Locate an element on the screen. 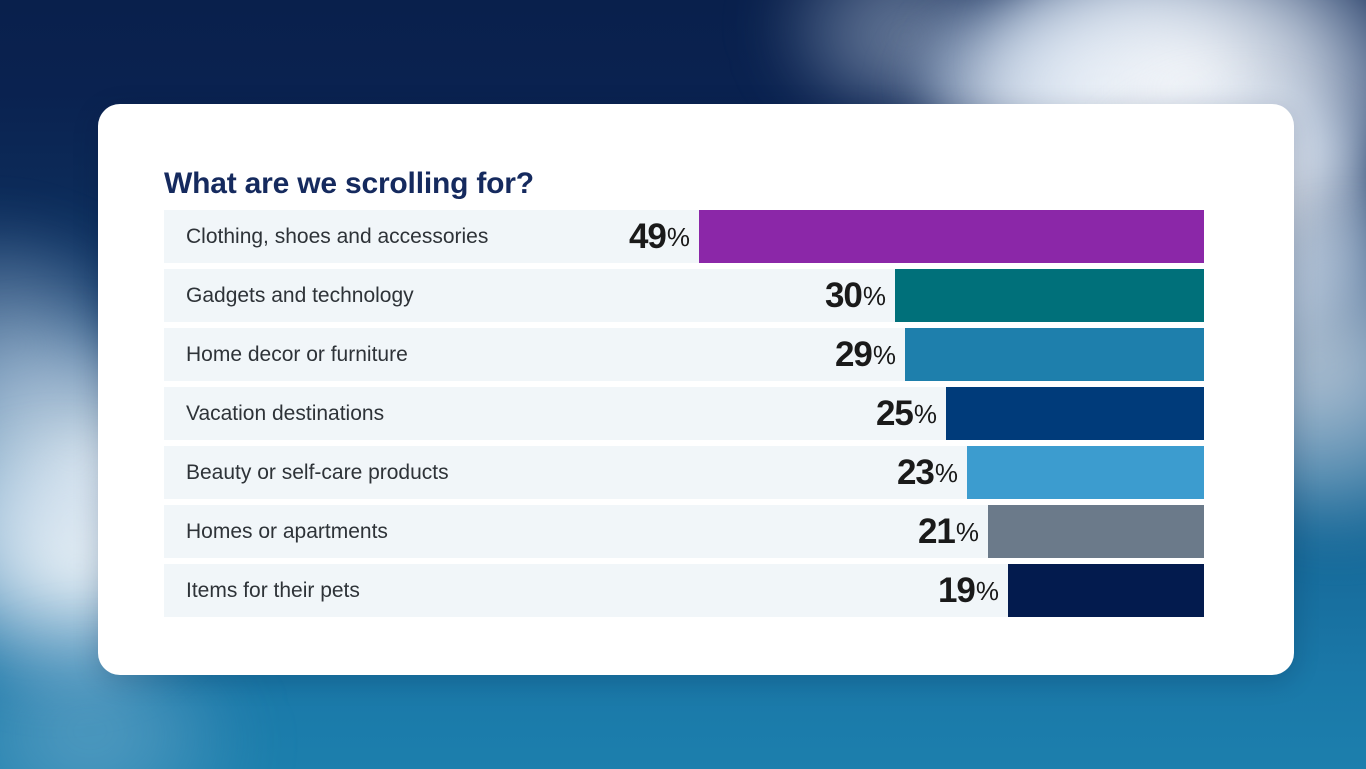 The image size is (1366, 769). bar-value-number: 30 is located at coordinates (843, 295).